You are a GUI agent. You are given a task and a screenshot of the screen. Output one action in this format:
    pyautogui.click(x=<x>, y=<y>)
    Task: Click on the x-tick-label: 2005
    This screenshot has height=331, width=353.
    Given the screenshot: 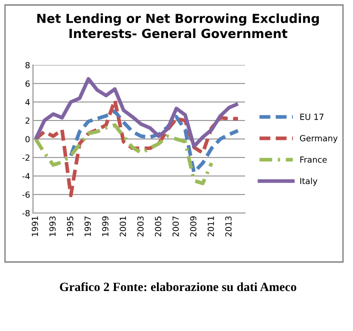 What is the action you would take?
    pyautogui.click(x=158, y=226)
    